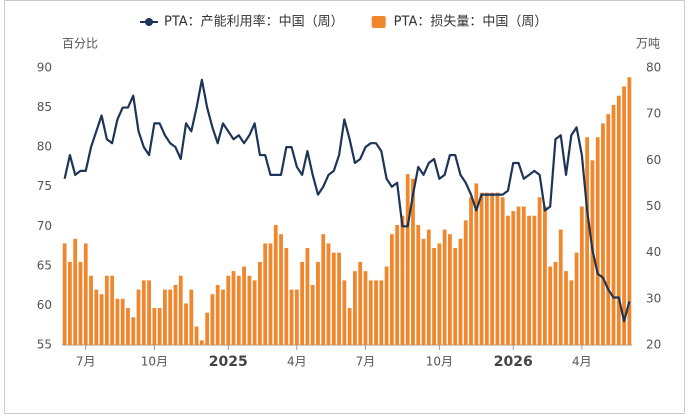  Describe the element at coordinates (513, 362) in the screenshot. I see `x-tick-label: 2026` at that location.